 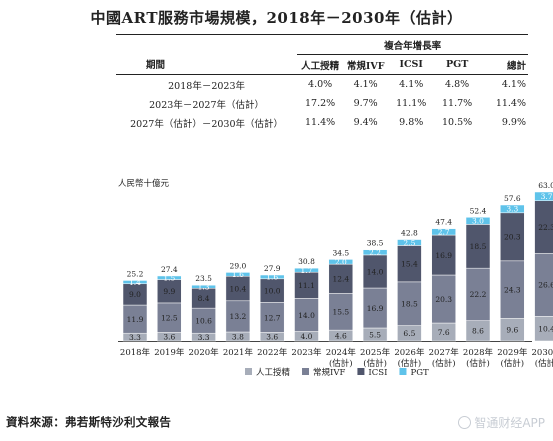 What do you see at coordinates (375, 243) in the screenshot?
I see `bar-total-label: 38.5` at bounding box center [375, 243].